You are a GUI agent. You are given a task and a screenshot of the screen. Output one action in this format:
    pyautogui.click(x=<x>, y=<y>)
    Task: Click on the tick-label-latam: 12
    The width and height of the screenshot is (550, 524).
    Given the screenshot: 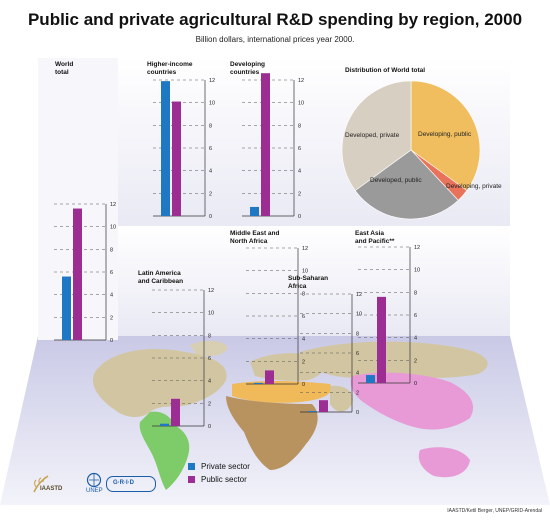 What is the action you would take?
    pyautogui.click(x=211, y=291)
    